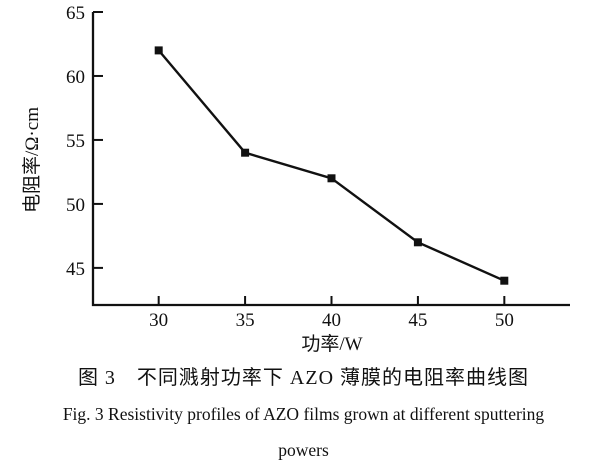 The height and width of the screenshot is (463, 607). What do you see at coordinates (75, 77) in the screenshot?
I see `y-tick-label: 60` at bounding box center [75, 77].